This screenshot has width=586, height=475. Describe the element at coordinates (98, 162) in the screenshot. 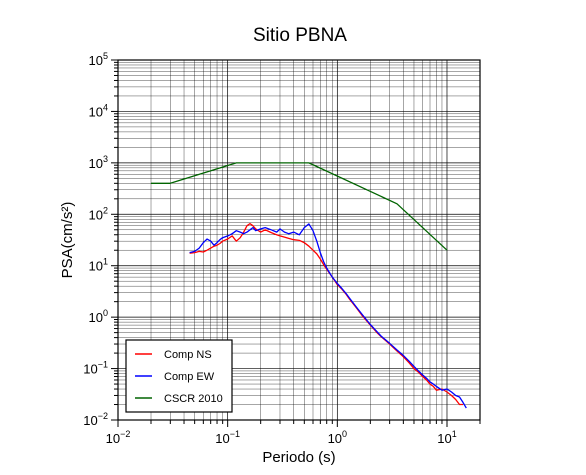

I see `y-tick-label: 10³` at that location.